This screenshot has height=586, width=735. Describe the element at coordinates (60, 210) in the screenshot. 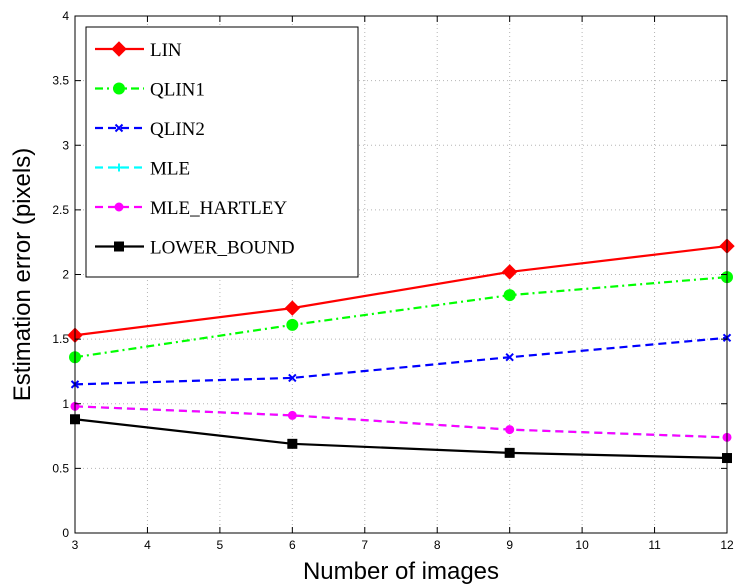

I see `y-tick-label: 2.5` at that location.